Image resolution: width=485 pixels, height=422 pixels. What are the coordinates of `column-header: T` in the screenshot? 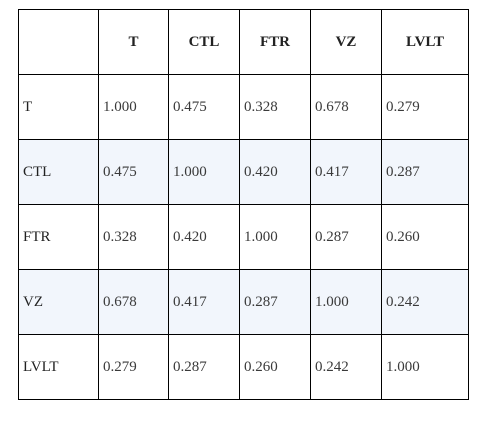 It's located at (133, 42).